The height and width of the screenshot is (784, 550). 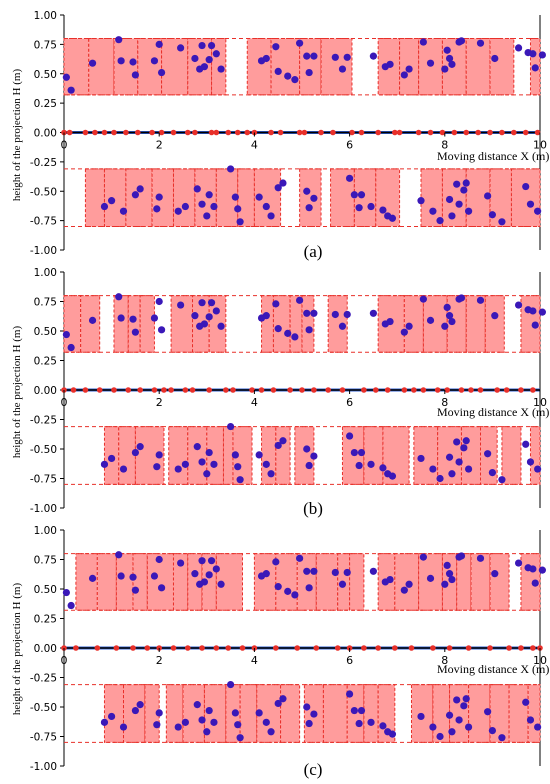 What do you see at coordinates (45, 391) in the screenshot?
I see `y-tick-label: 0.00` at bounding box center [45, 391].